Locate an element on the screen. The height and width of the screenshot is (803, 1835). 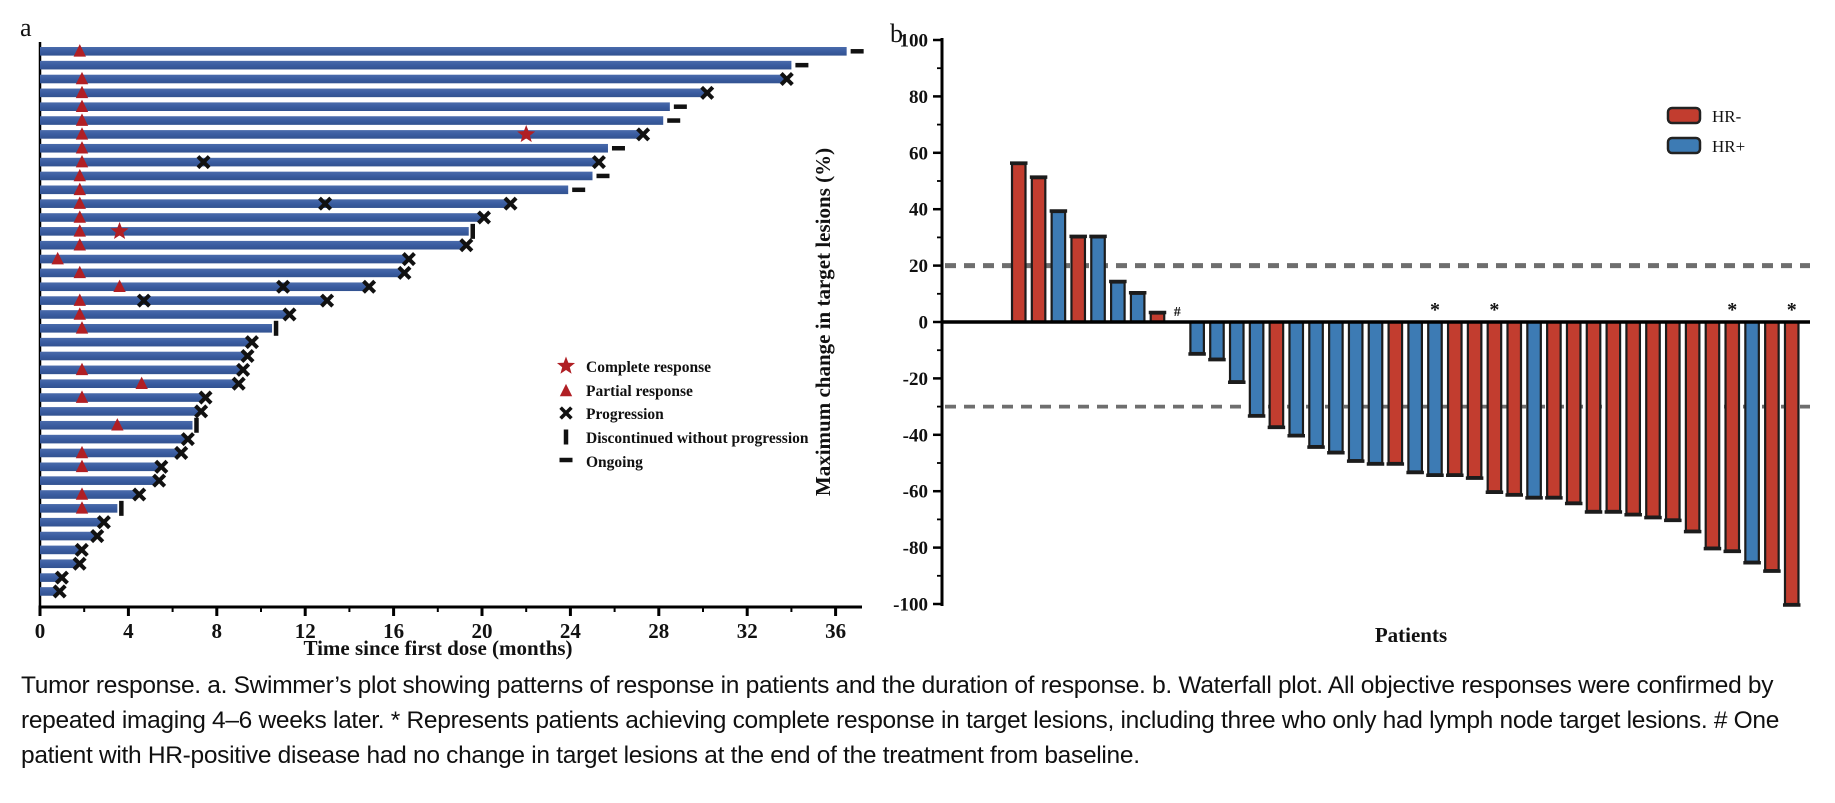
waterfall-annotations: # * * * * is located at coordinates (1485, 310).